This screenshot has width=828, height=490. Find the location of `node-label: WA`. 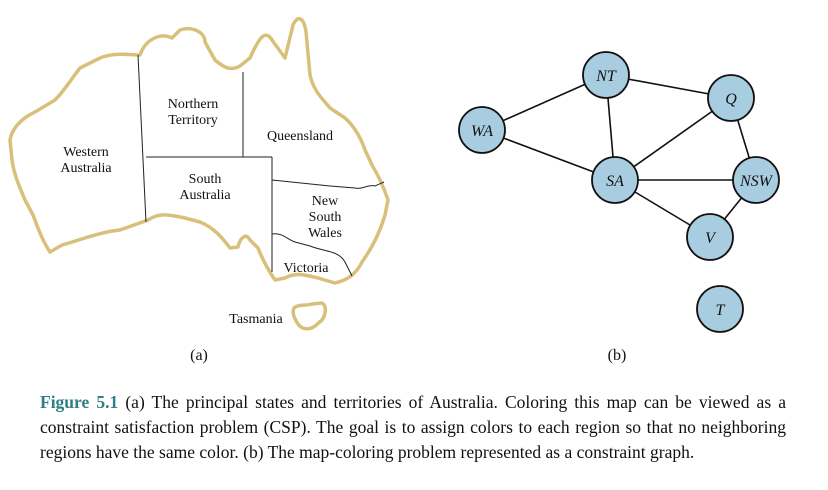

node-label: WA is located at coordinates (482, 131).